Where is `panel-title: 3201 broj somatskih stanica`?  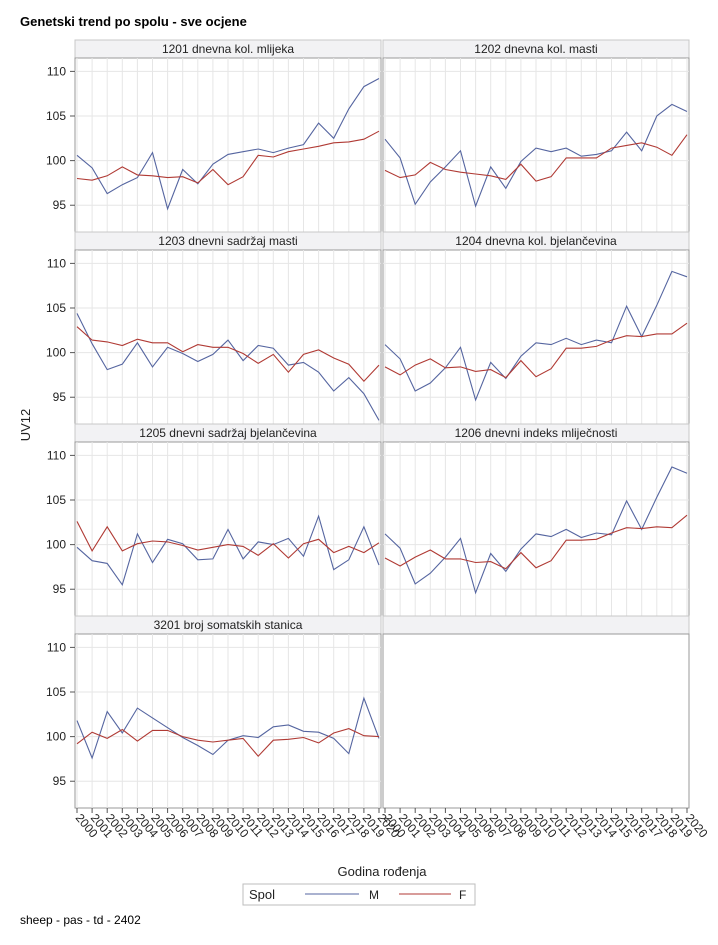
panel-title: 3201 broj somatskih stanica is located at coordinates (228, 625).